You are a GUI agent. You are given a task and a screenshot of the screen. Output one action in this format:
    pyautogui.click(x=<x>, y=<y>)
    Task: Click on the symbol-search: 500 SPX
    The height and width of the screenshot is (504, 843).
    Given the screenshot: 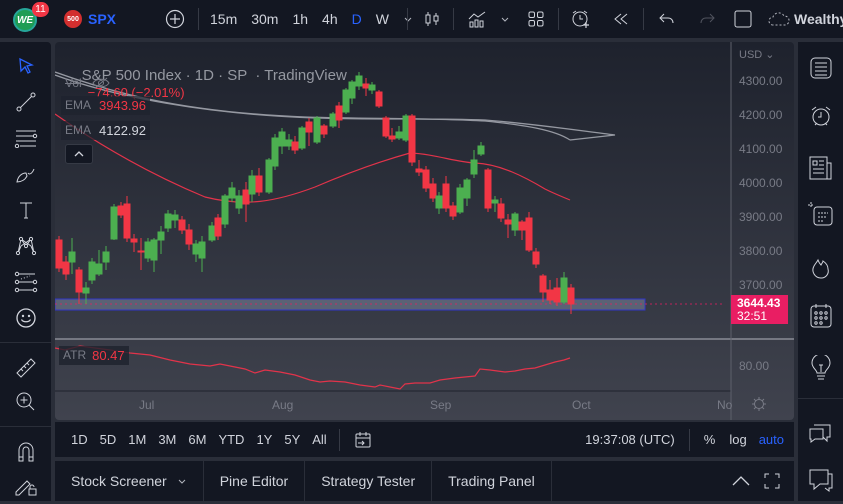 What is the action you would take?
    pyautogui.click(x=90, y=19)
    